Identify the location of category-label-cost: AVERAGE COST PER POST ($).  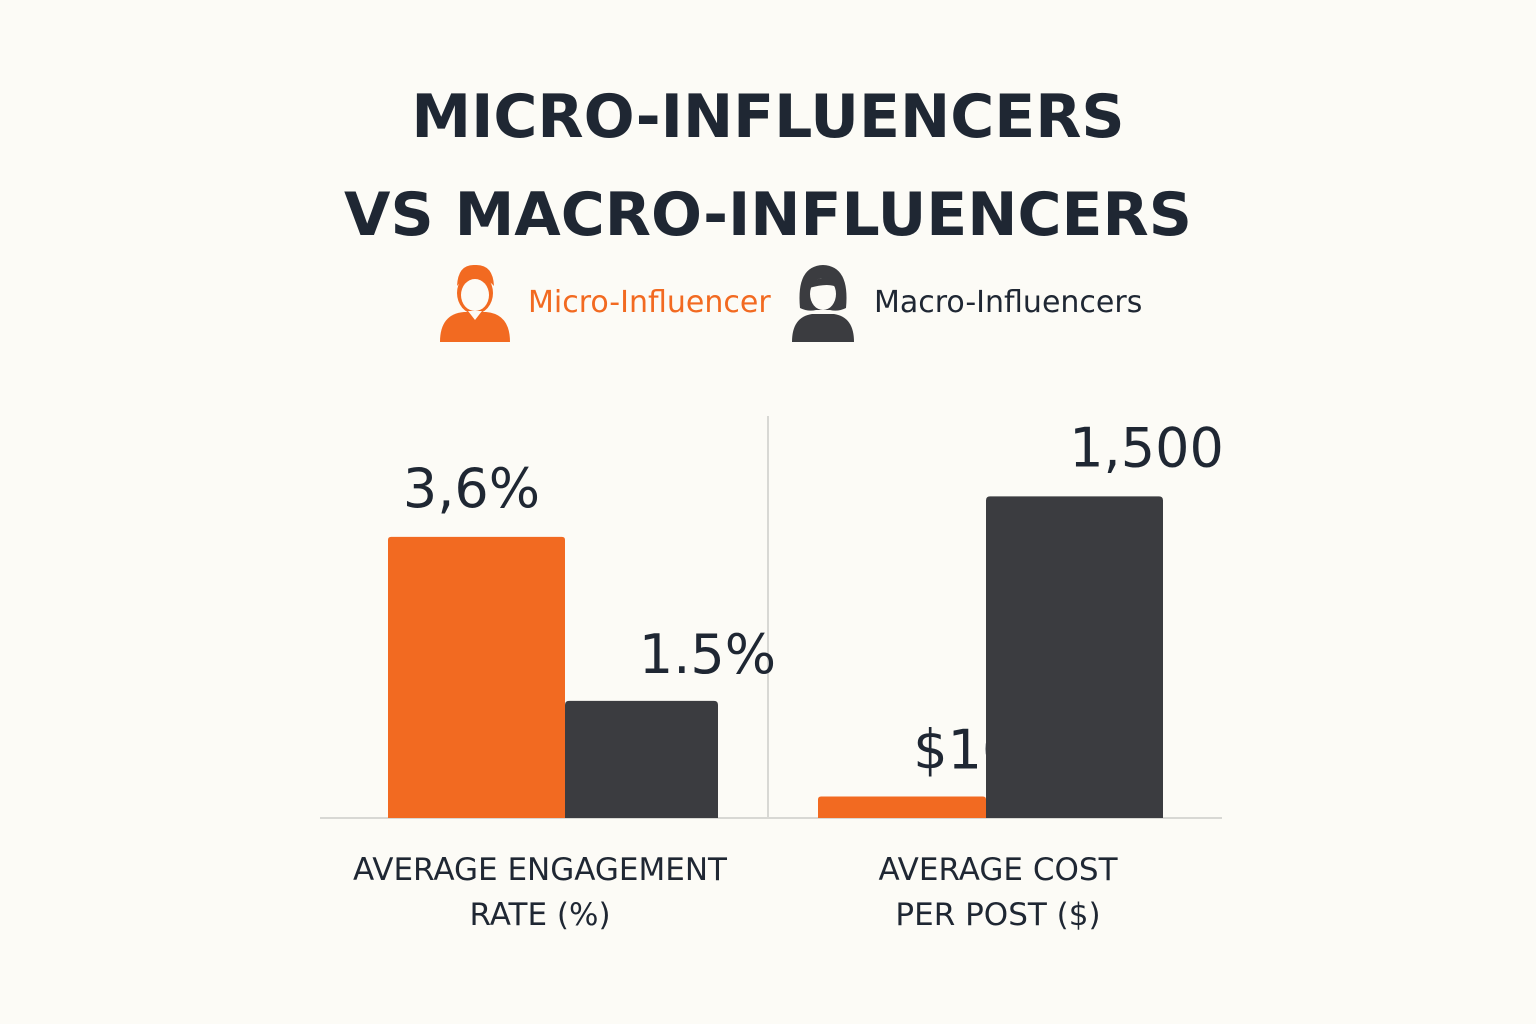
(998, 893).